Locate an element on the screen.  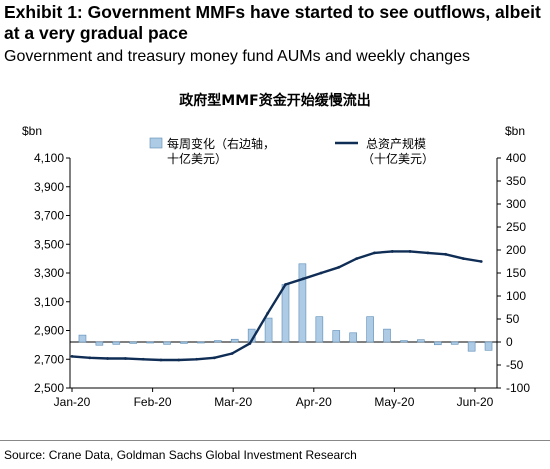
right-tick-label: 200 is located at coordinates (516, 250).